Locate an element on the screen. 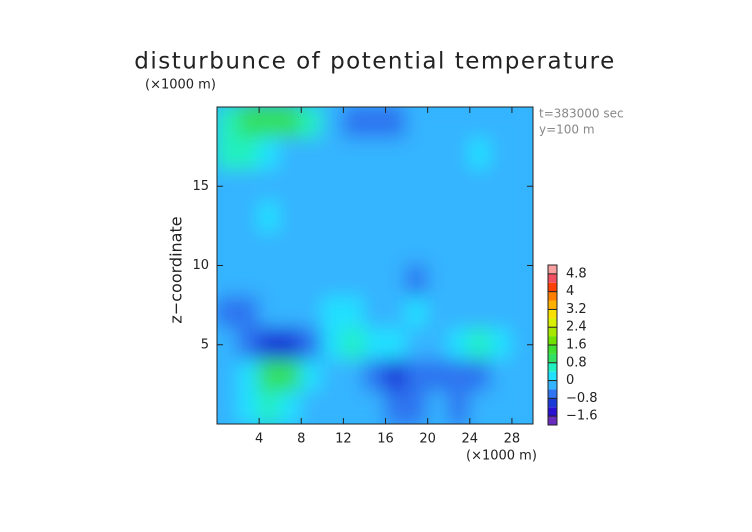  colorbar-tick-label: 4.8 is located at coordinates (576, 273).